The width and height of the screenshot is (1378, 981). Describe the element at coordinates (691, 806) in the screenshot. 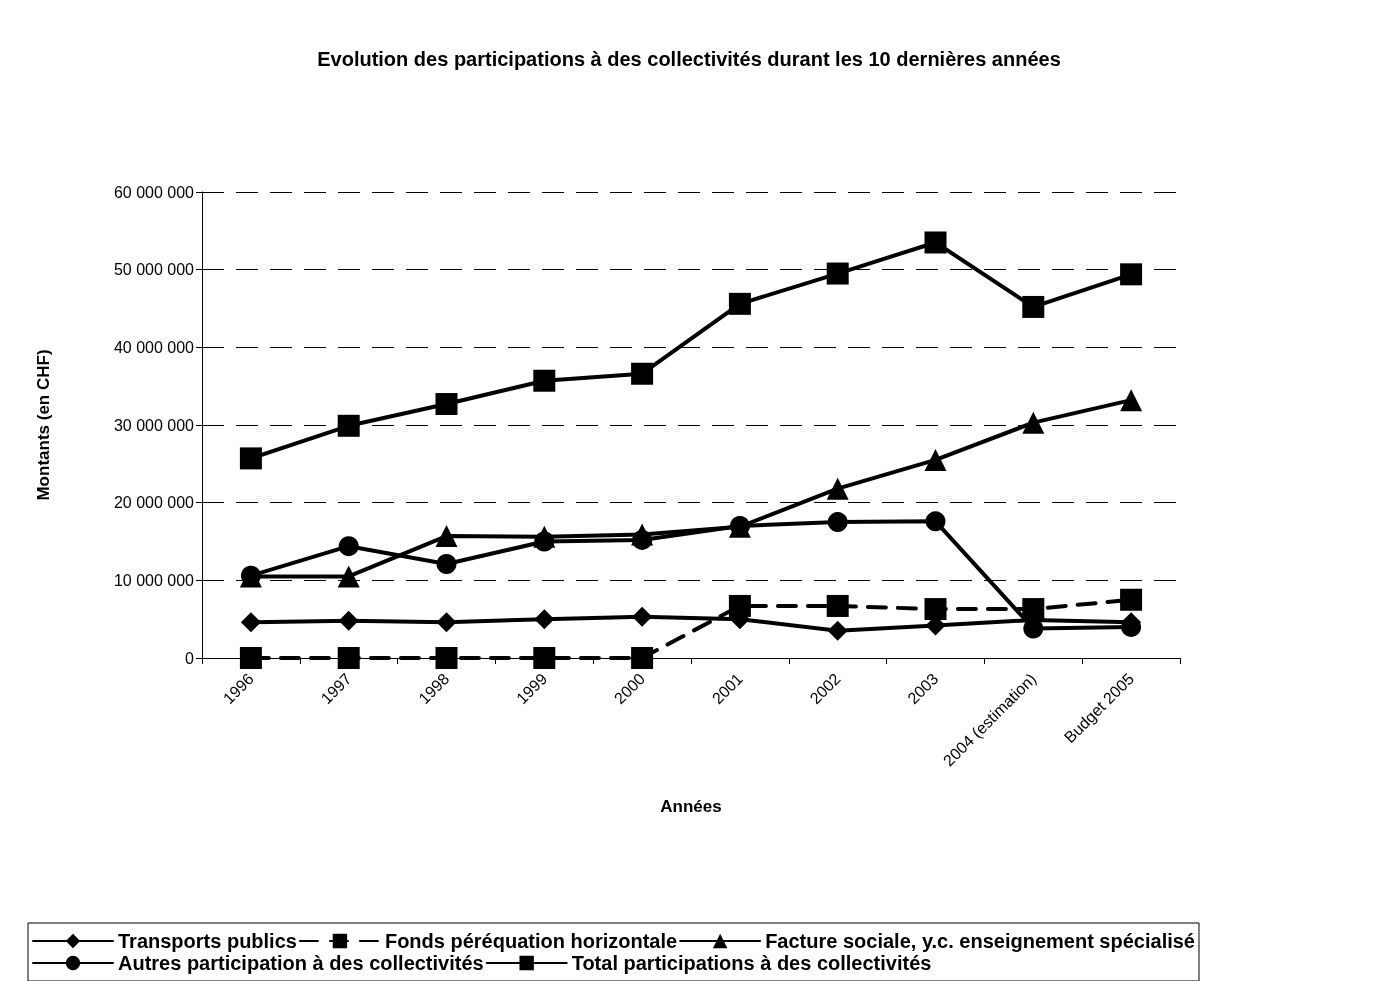

I see `x-axis-title: Années` at that location.